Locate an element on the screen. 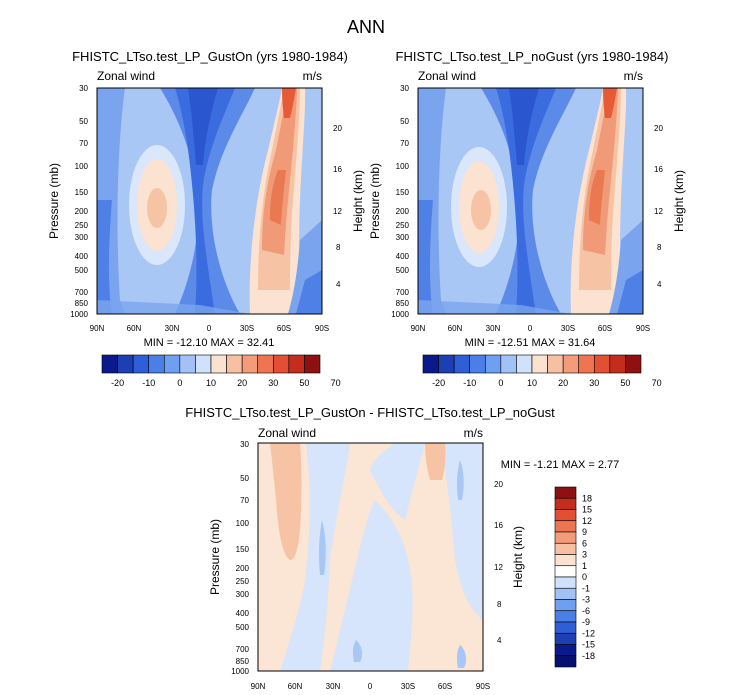  y2-ticks: 20 16 12 8 4 is located at coordinates (498, 562).